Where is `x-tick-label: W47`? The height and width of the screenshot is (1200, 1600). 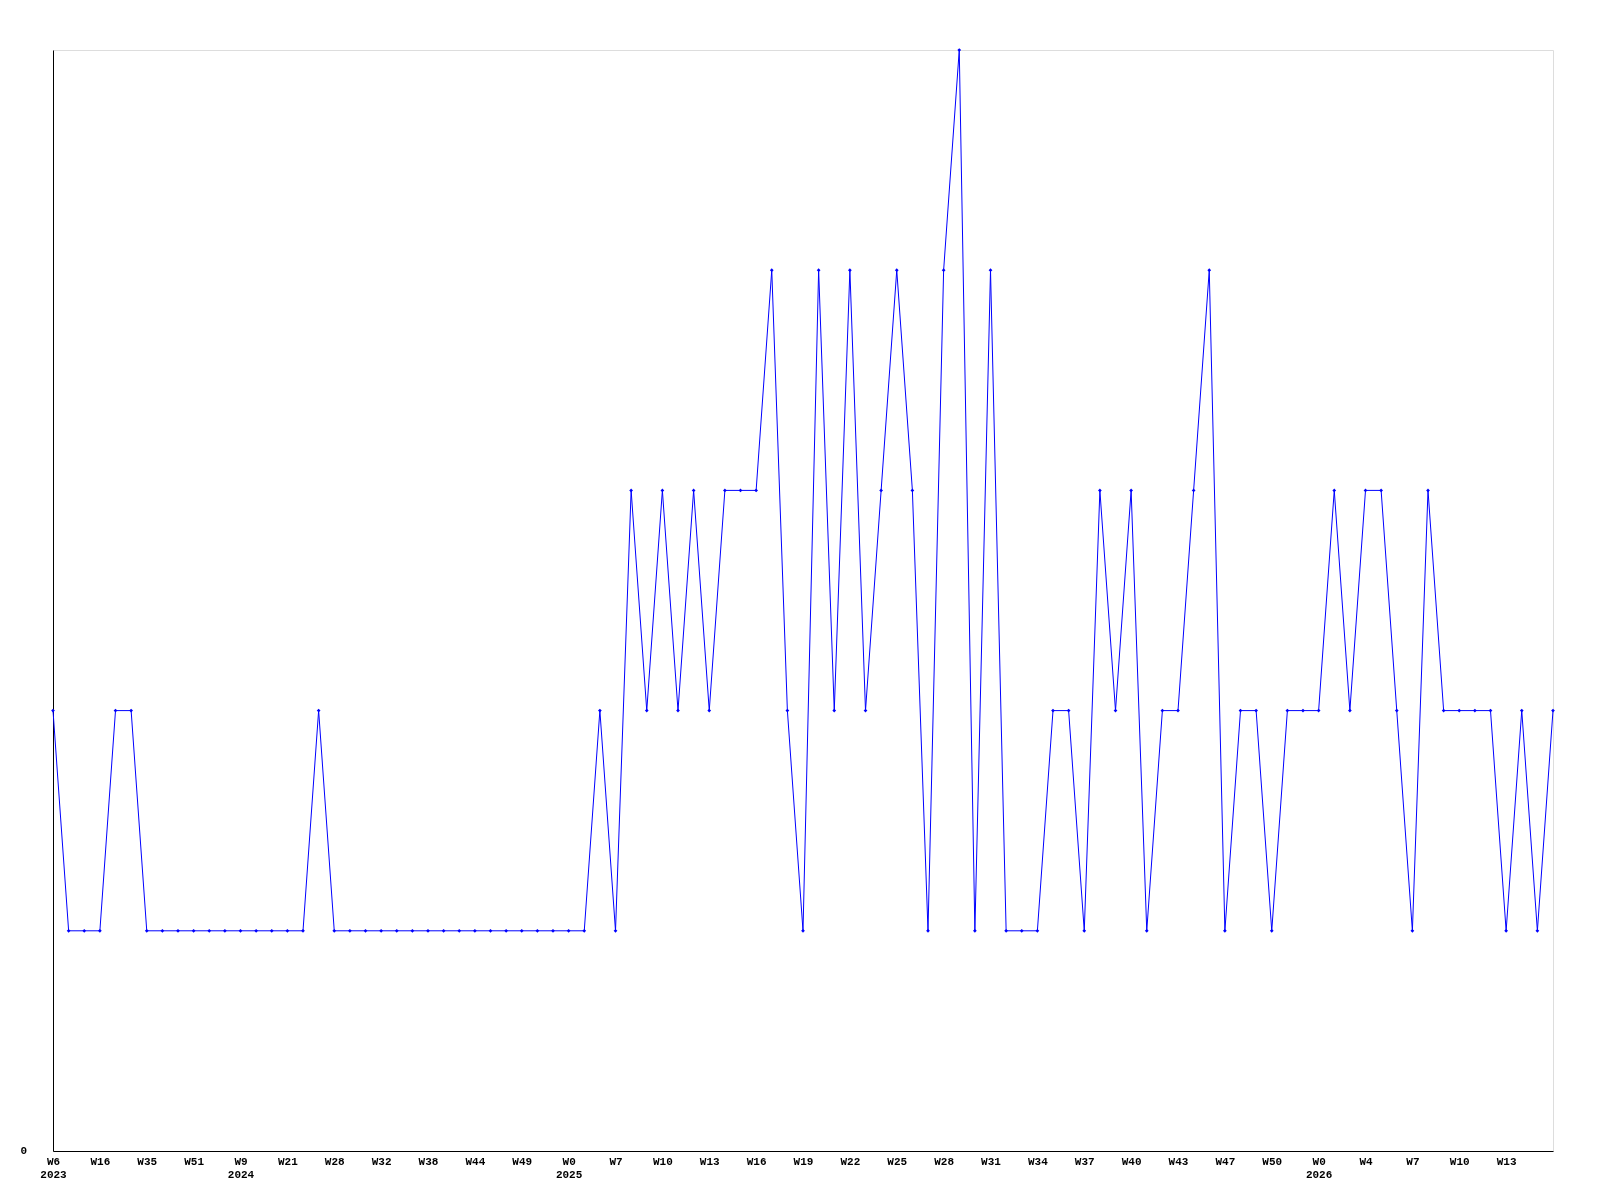 x-tick-label: W47 is located at coordinates (1225, 1161).